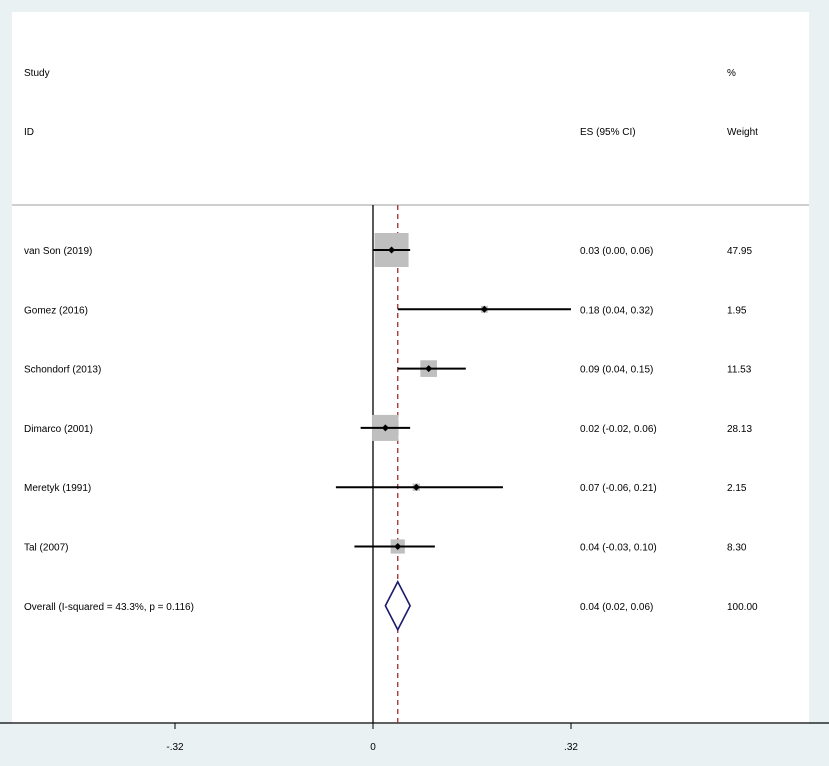 This screenshot has height=766, width=829. Describe the element at coordinates (608, 132) in the screenshot. I see `header-es: ES (95% CI)` at that location.